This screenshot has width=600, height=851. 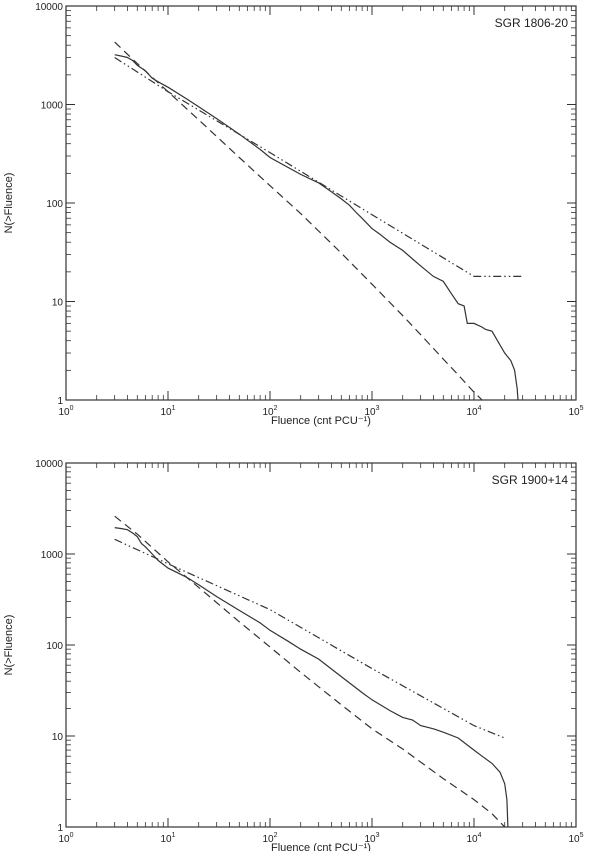 I want to click on panel-title: SGR 1900+14, so click(x=530, y=480).